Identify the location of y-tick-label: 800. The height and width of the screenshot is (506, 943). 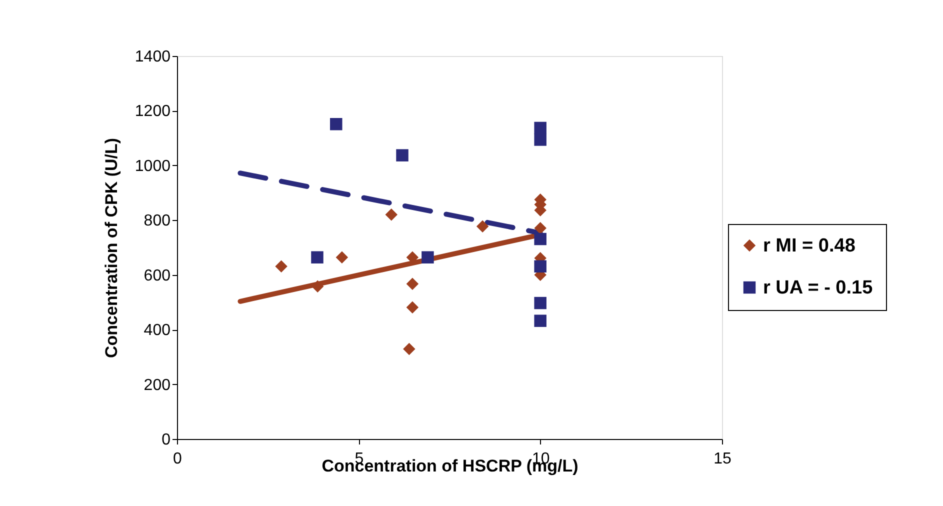
(157, 221).